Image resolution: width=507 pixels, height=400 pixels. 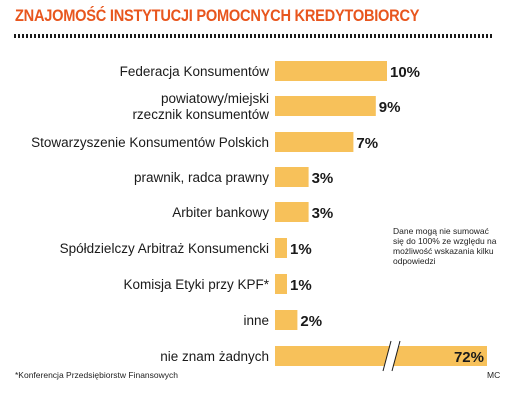 I want to click on category-label: powiatowy/miejski rzecznik konsumentów, so click(x=200, y=106).